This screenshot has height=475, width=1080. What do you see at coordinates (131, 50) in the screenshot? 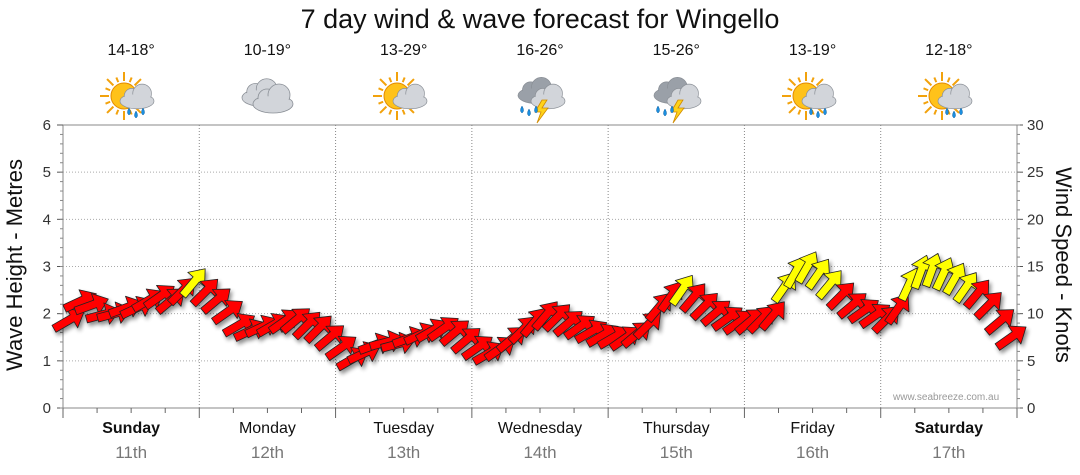
I see `day-temperature: 14-18°` at bounding box center [131, 50].